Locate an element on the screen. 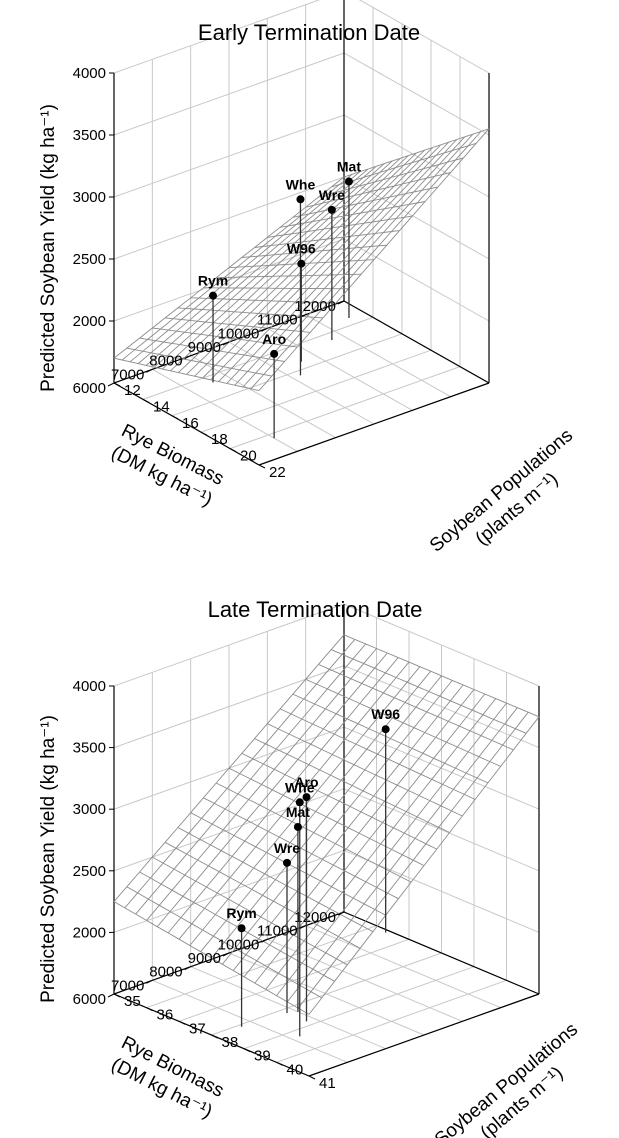 The height and width of the screenshot is (1138, 619). x-tick-label: 7000 is located at coordinates (127, 374).